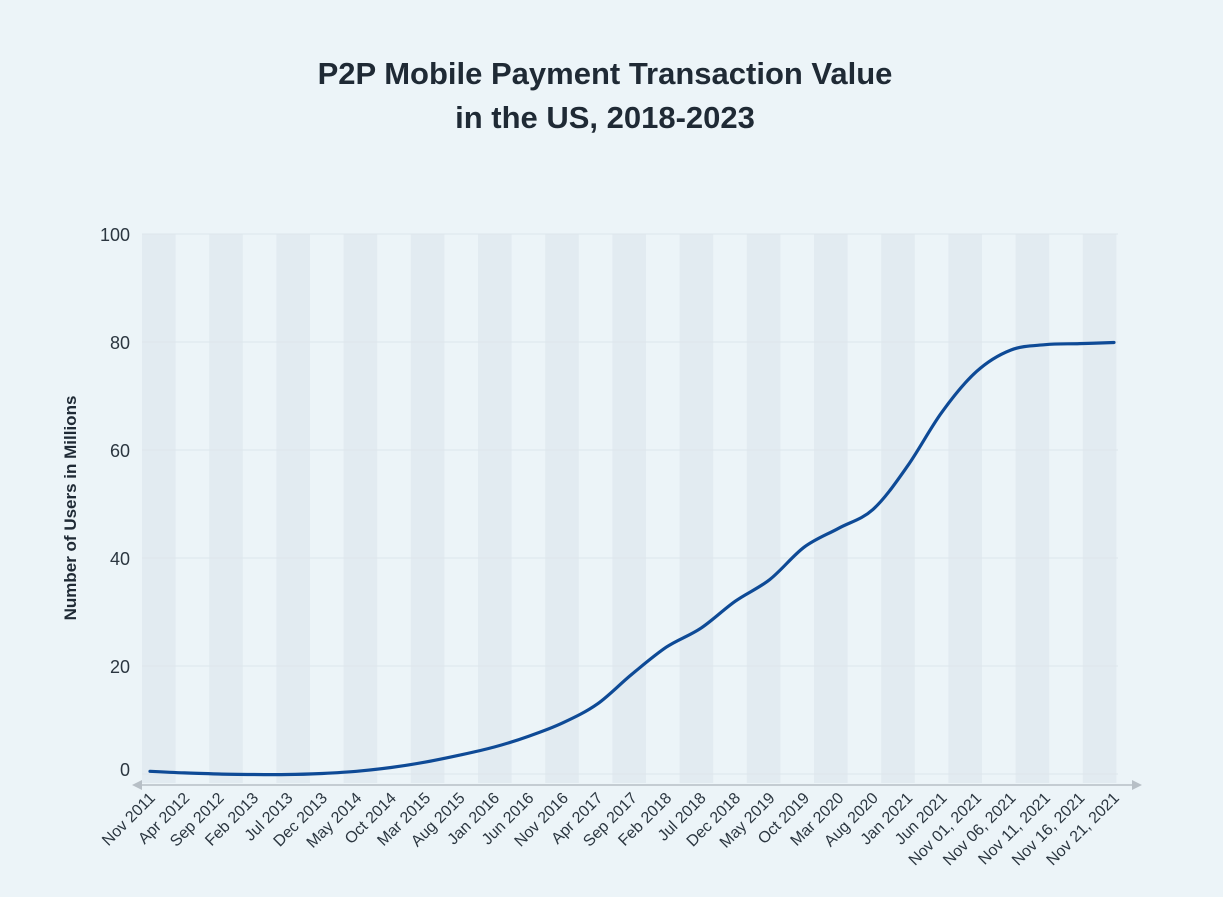 The height and width of the screenshot is (897, 1223). What do you see at coordinates (637, 785) in the screenshot?
I see `axes` at bounding box center [637, 785].